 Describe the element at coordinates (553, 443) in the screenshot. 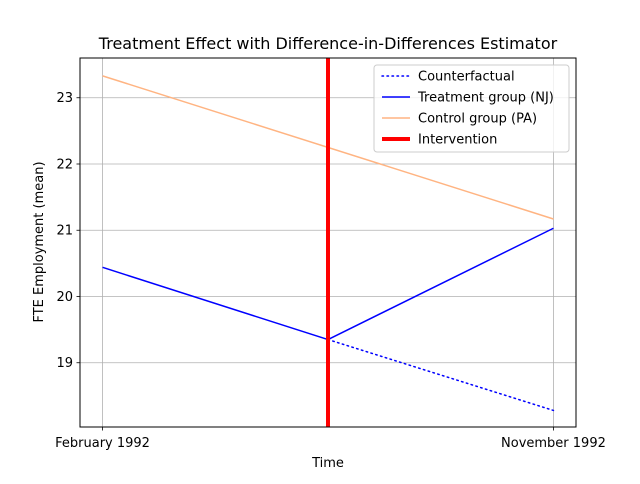

I see `x-tick-label: November 1992` at that location.